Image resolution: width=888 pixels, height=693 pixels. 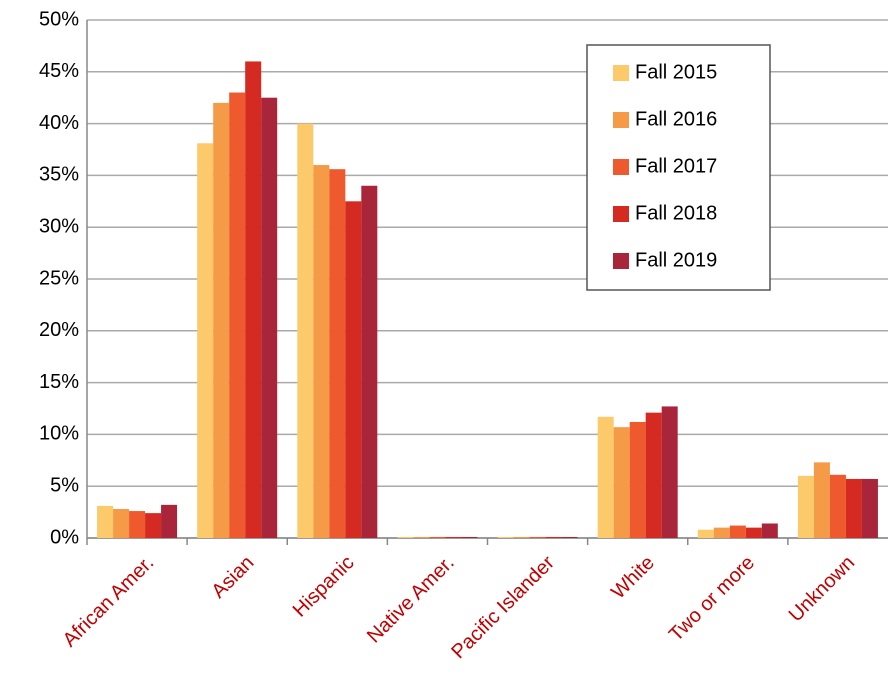 I want to click on y-tick-label: 20%, so click(x=59, y=330).